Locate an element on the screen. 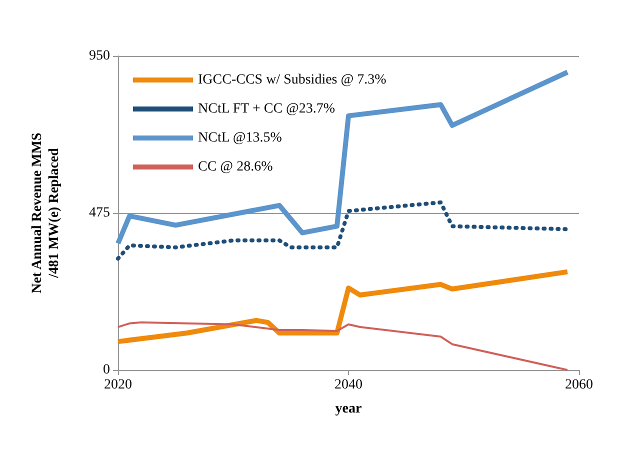 The image size is (639, 459). x-tick-label: 2040 is located at coordinates (348, 385).